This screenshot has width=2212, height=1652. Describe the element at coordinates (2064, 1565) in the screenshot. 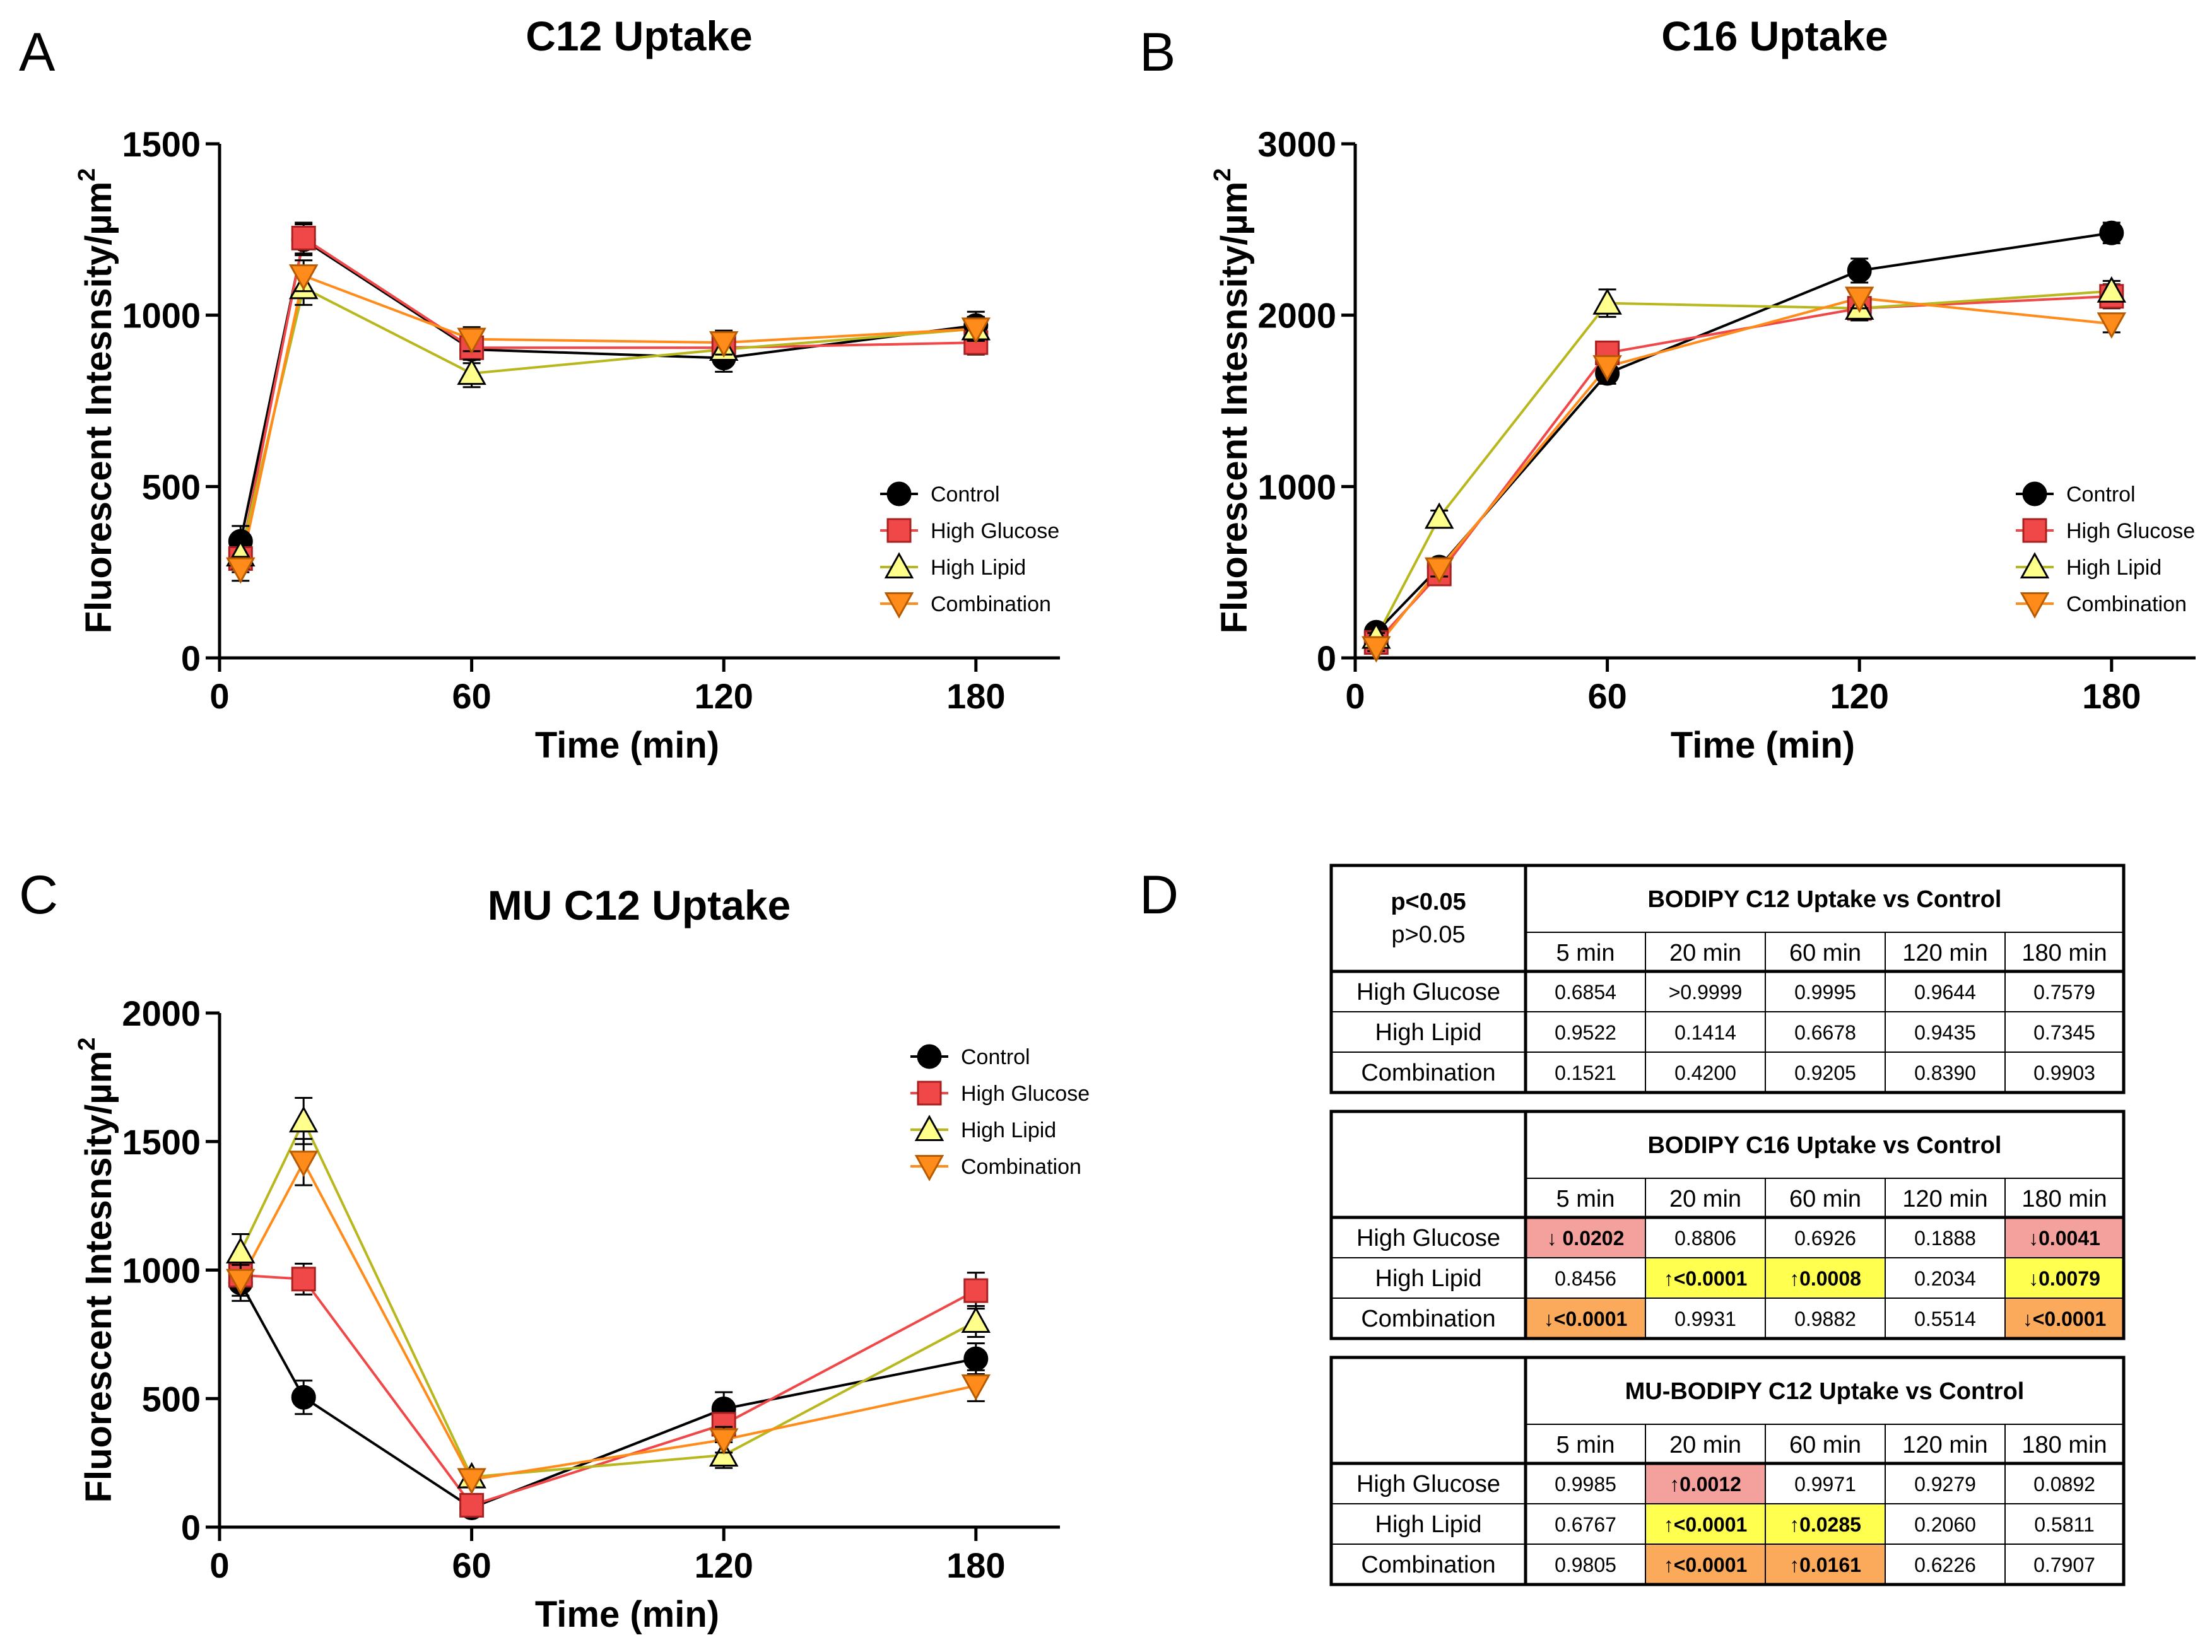

I see `table-cell-value: 0.7907` at that location.